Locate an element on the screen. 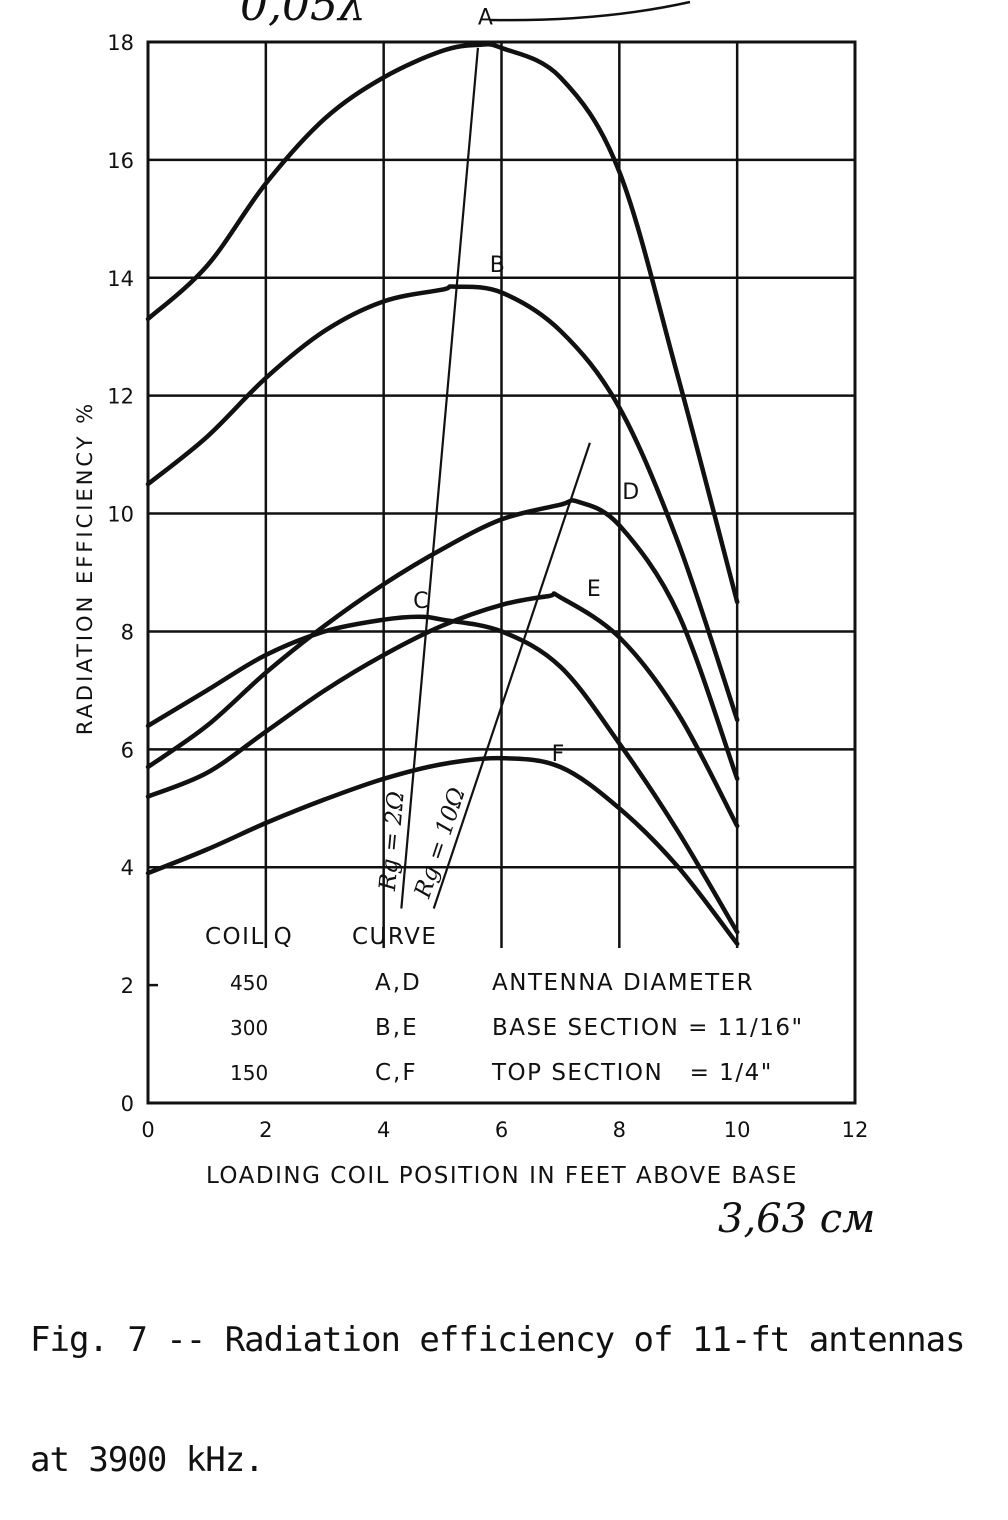 The height and width of the screenshot is (1520, 1008). y-tick-label-18: 18 is located at coordinates (120, 43).